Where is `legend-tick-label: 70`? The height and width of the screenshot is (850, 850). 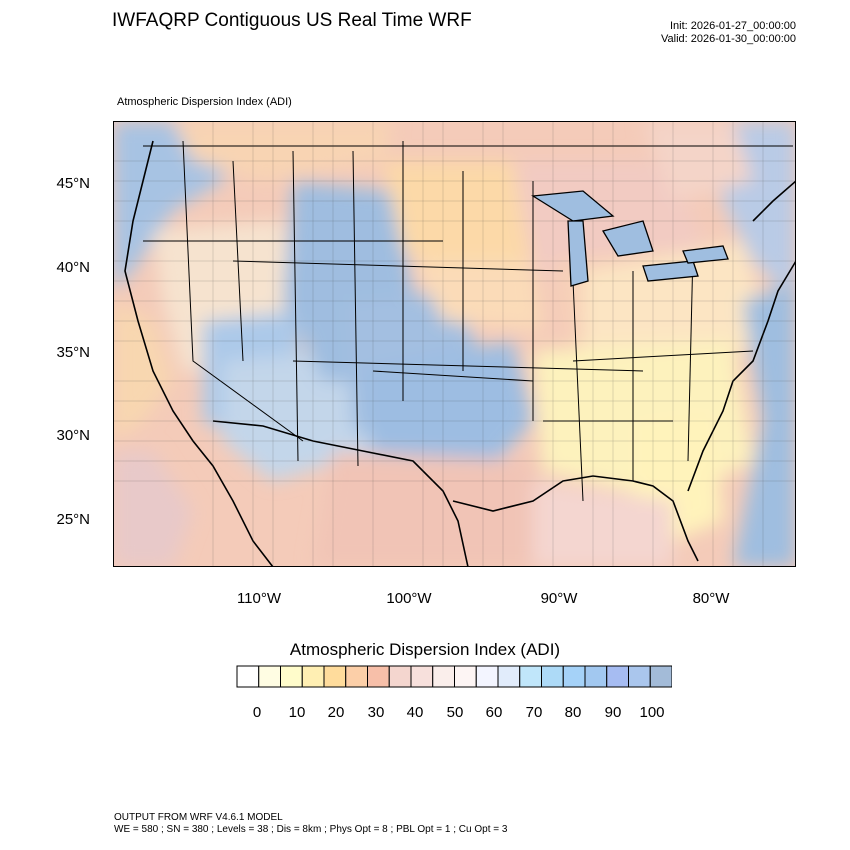
legend-tick-label: 70 is located at coordinates (534, 712).